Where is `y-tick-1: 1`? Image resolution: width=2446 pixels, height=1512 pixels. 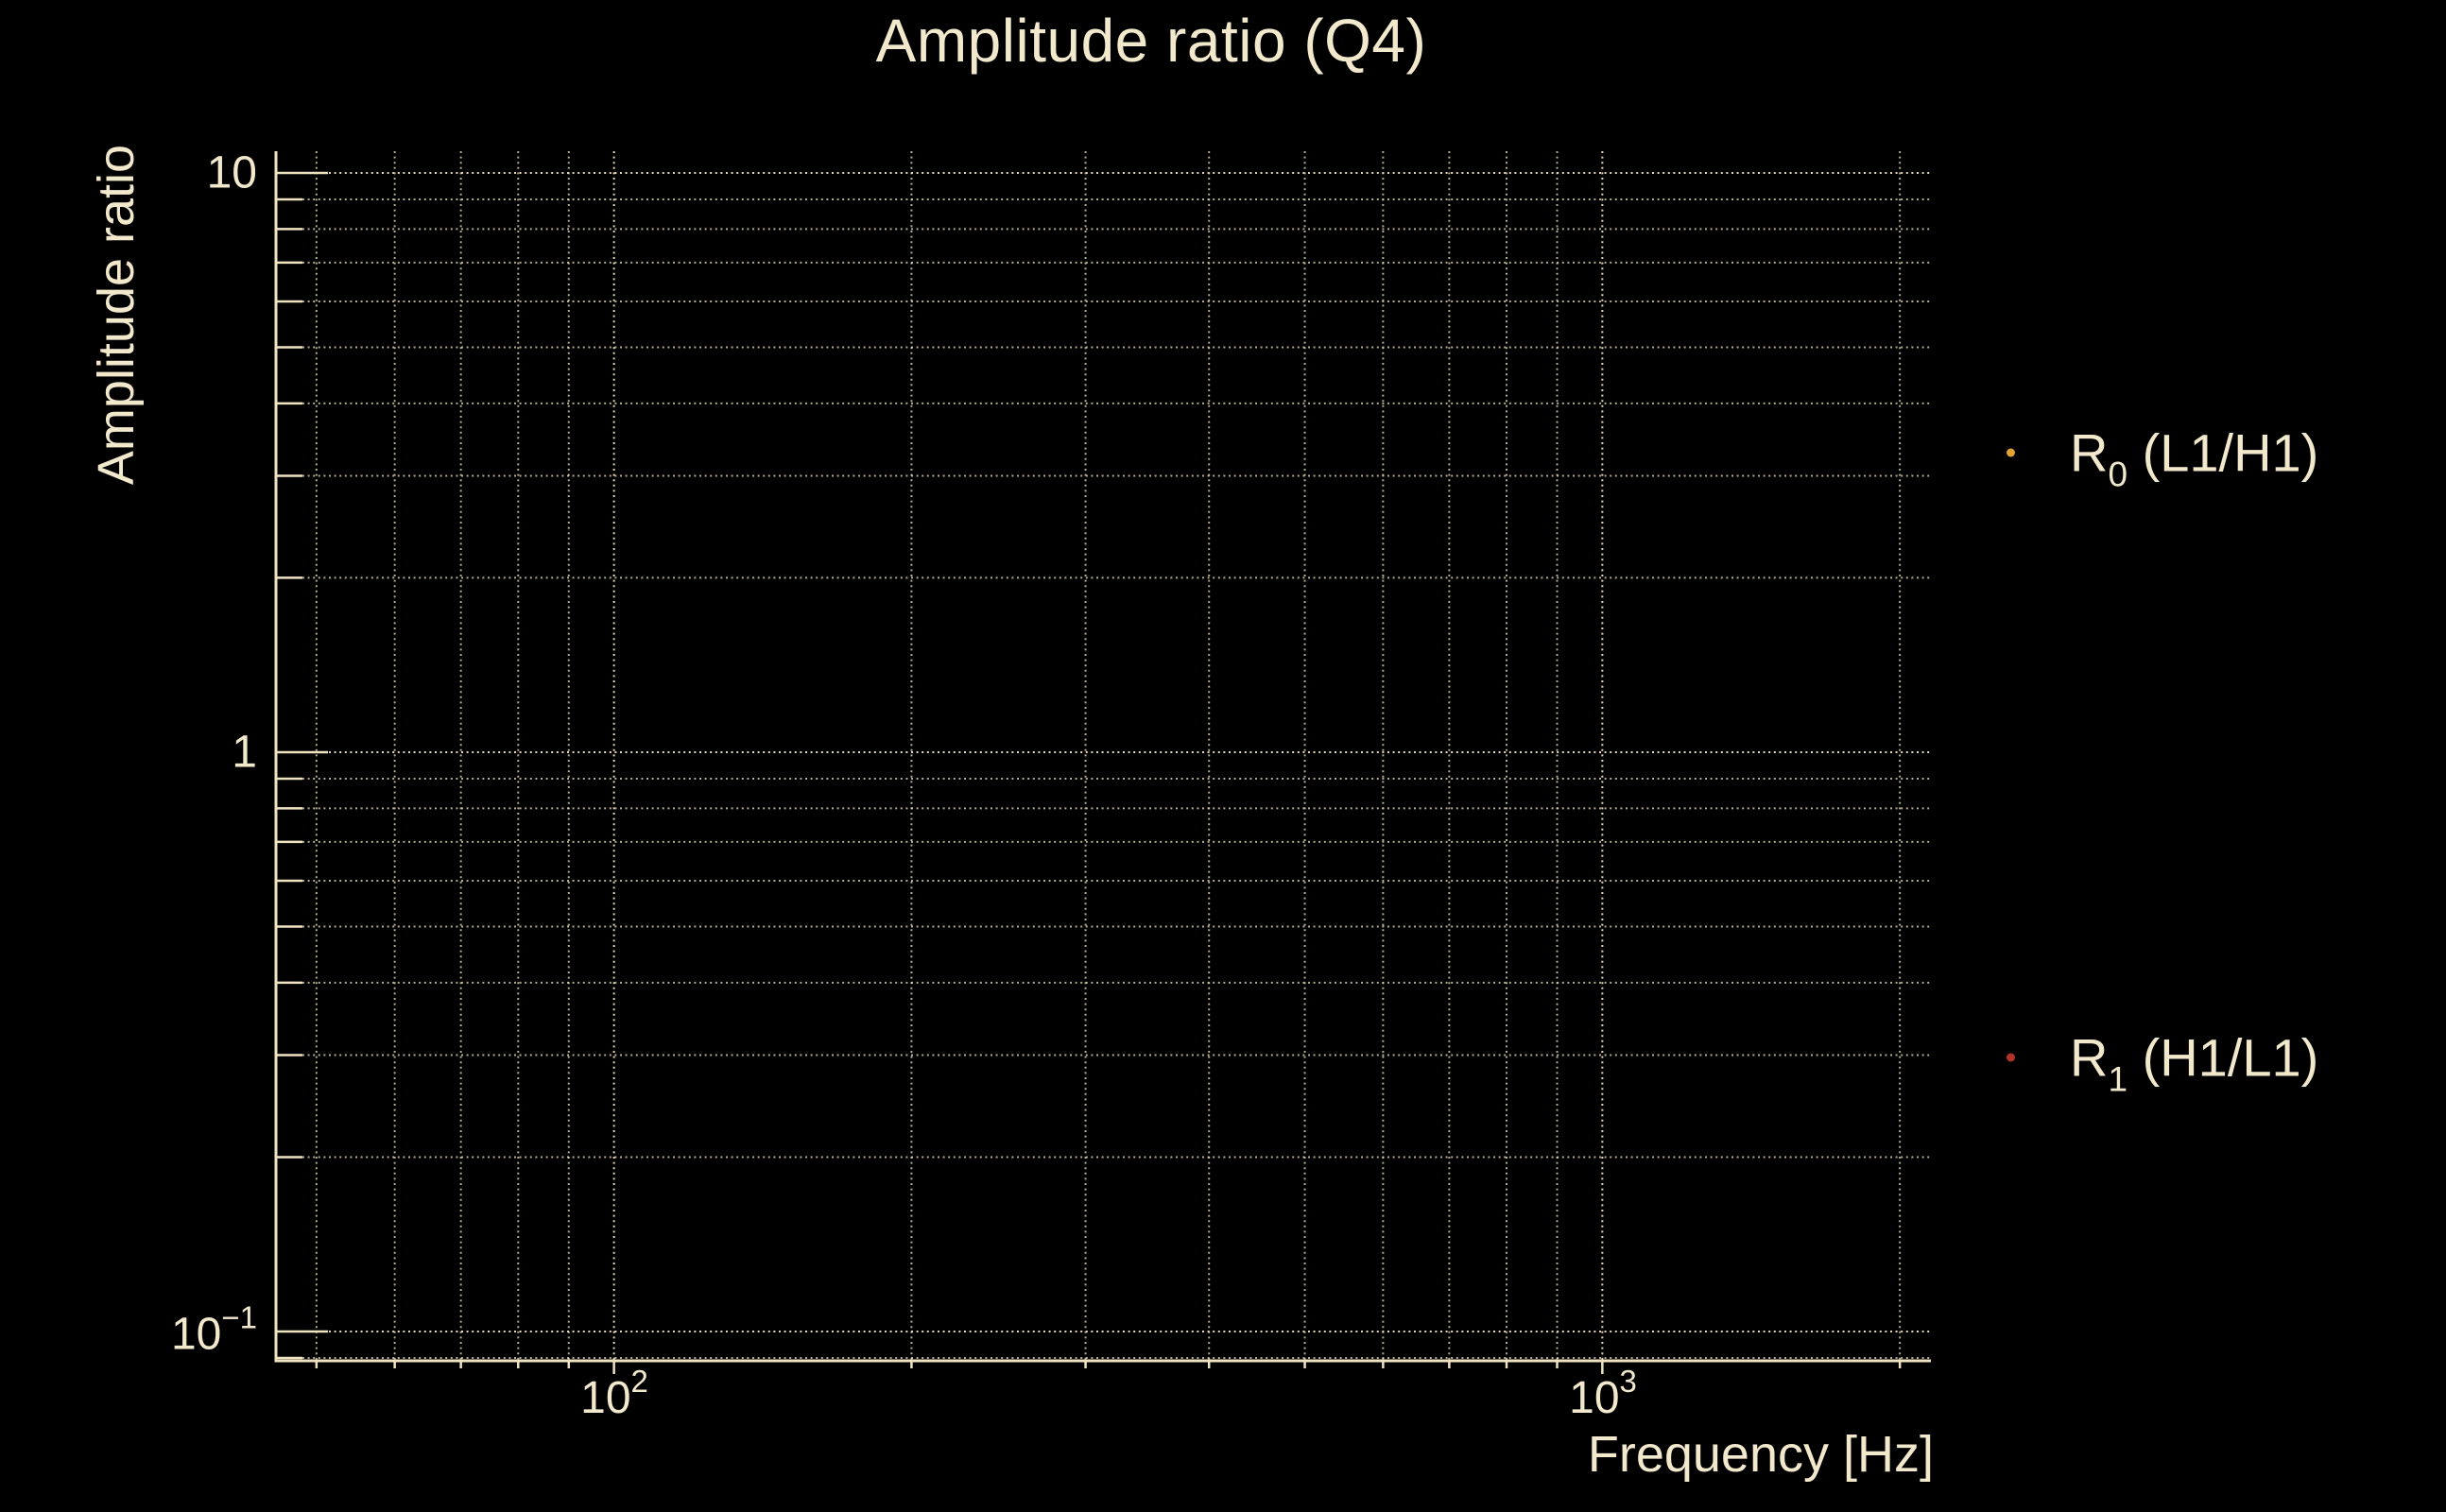
y-tick-1: 1 is located at coordinates (245, 752).